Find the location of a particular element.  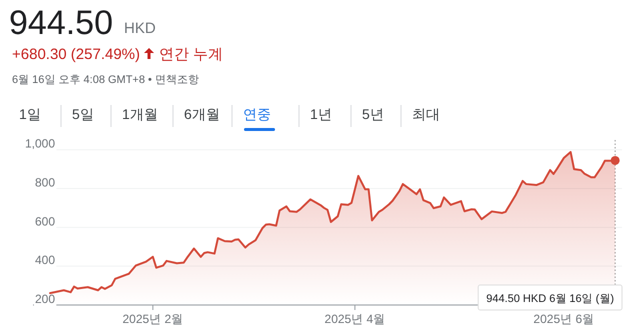

text: 1일 is located at coordinates (30, 114).